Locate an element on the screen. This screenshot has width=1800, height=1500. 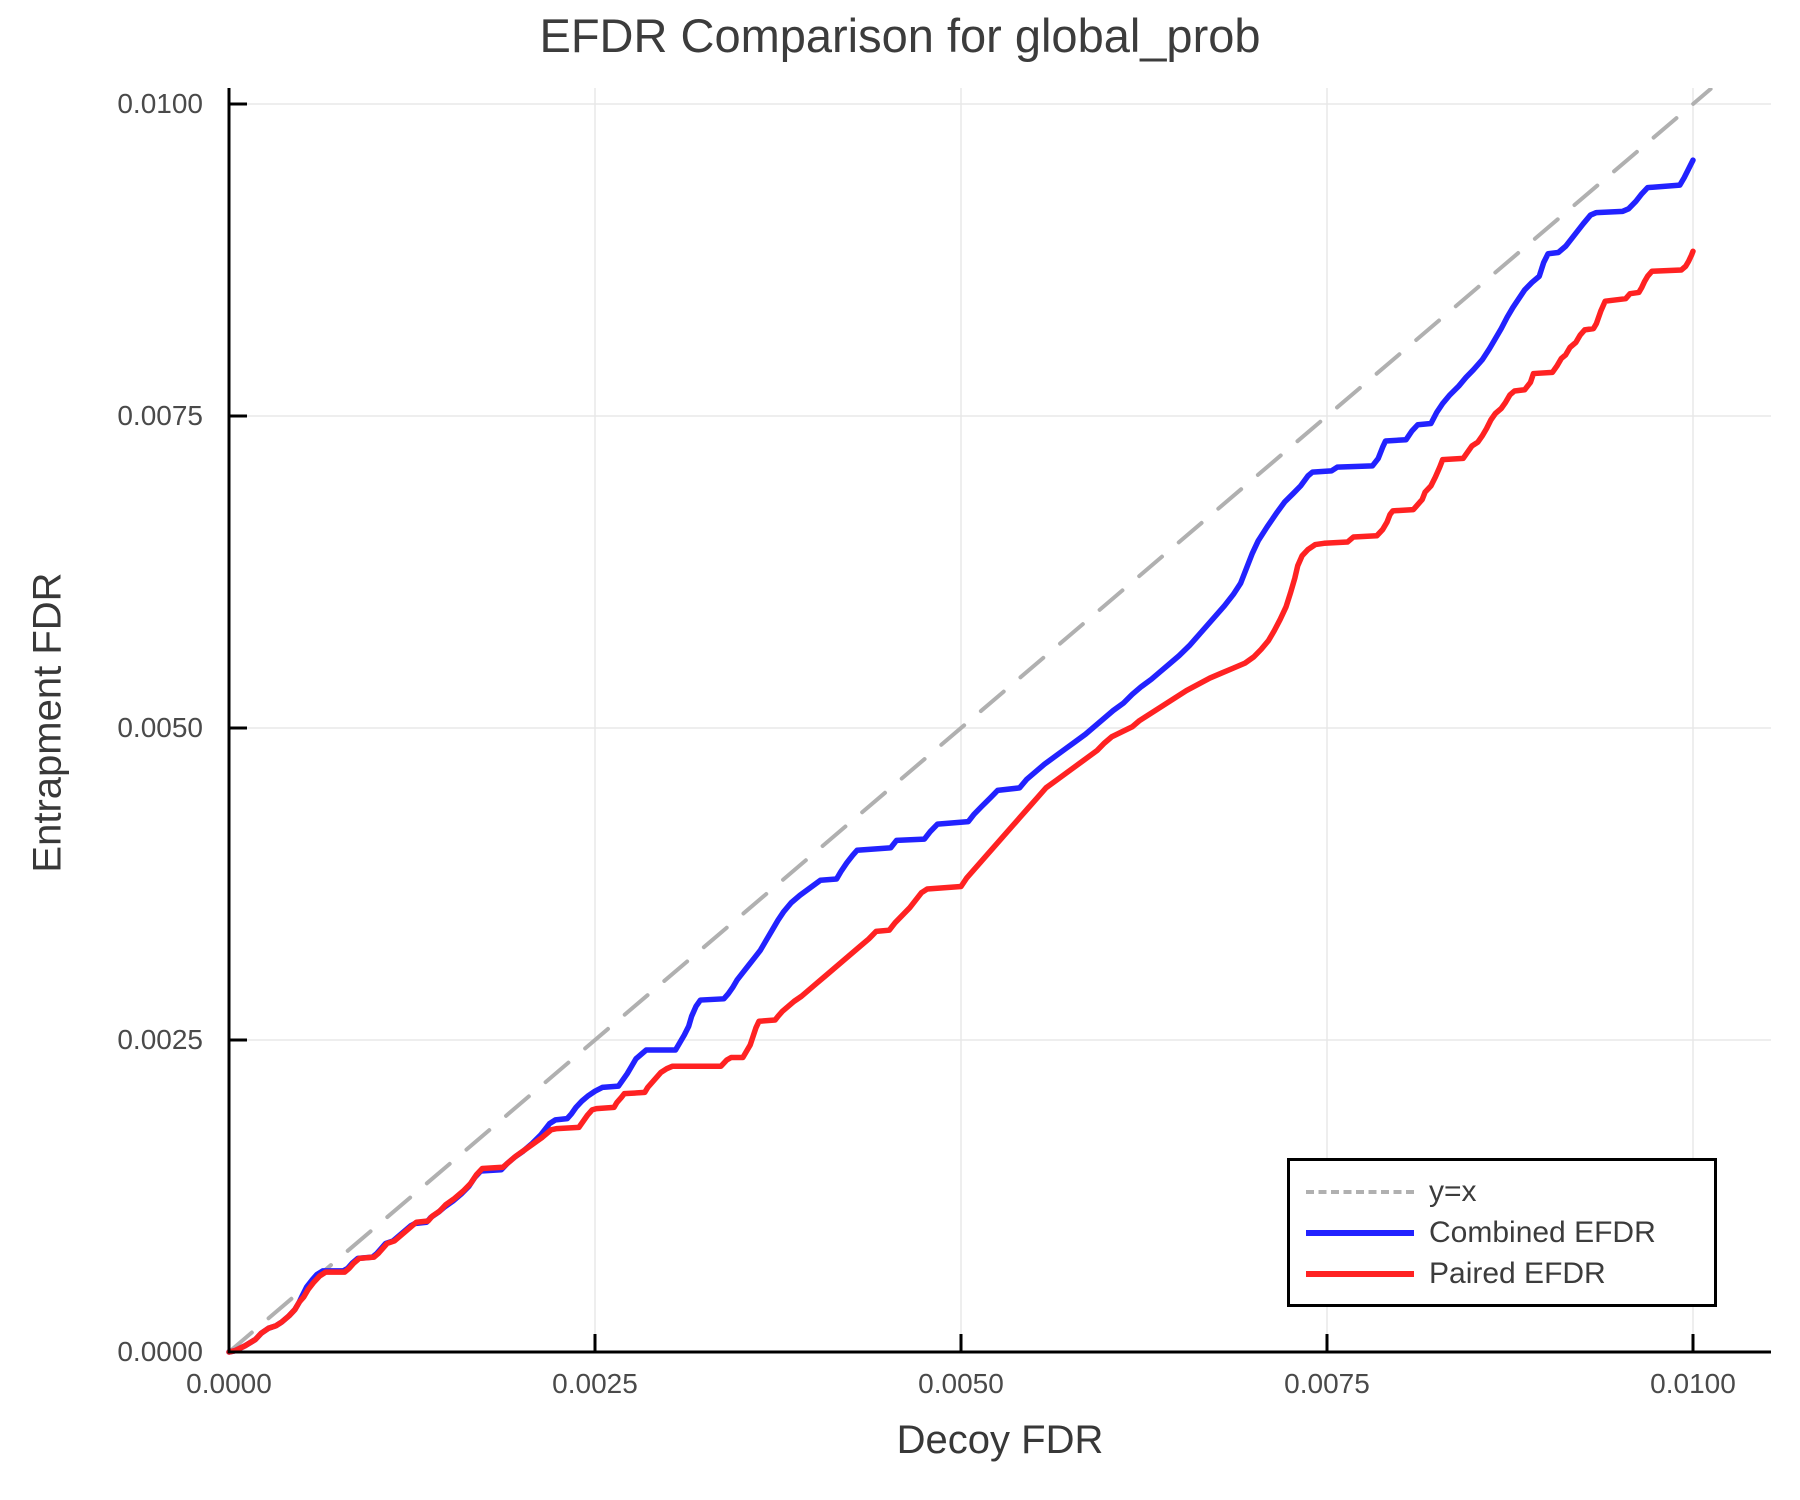
legend-row-reference: y=x is located at coordinates (1510, 1192).